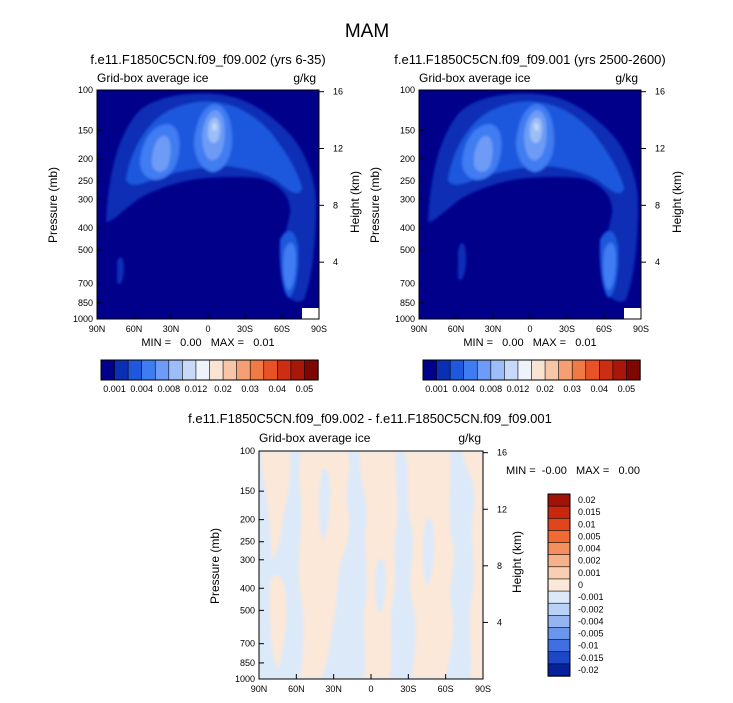 This screenshot has height=703, width=733. I want to click on panel-2-x-axis: 90N 60N 30N 0 30S 60S 90S, so click(530, 324).